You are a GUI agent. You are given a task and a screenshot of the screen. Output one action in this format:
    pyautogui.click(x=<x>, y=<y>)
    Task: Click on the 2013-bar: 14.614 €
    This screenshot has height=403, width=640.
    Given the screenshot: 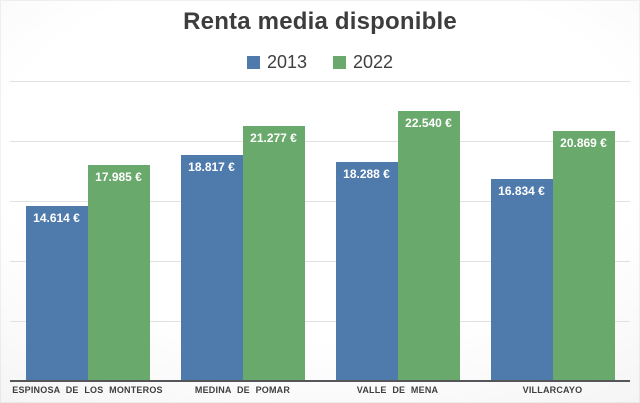 What is the action you would take?
    pyautogui.click(x=56, y=293)
    